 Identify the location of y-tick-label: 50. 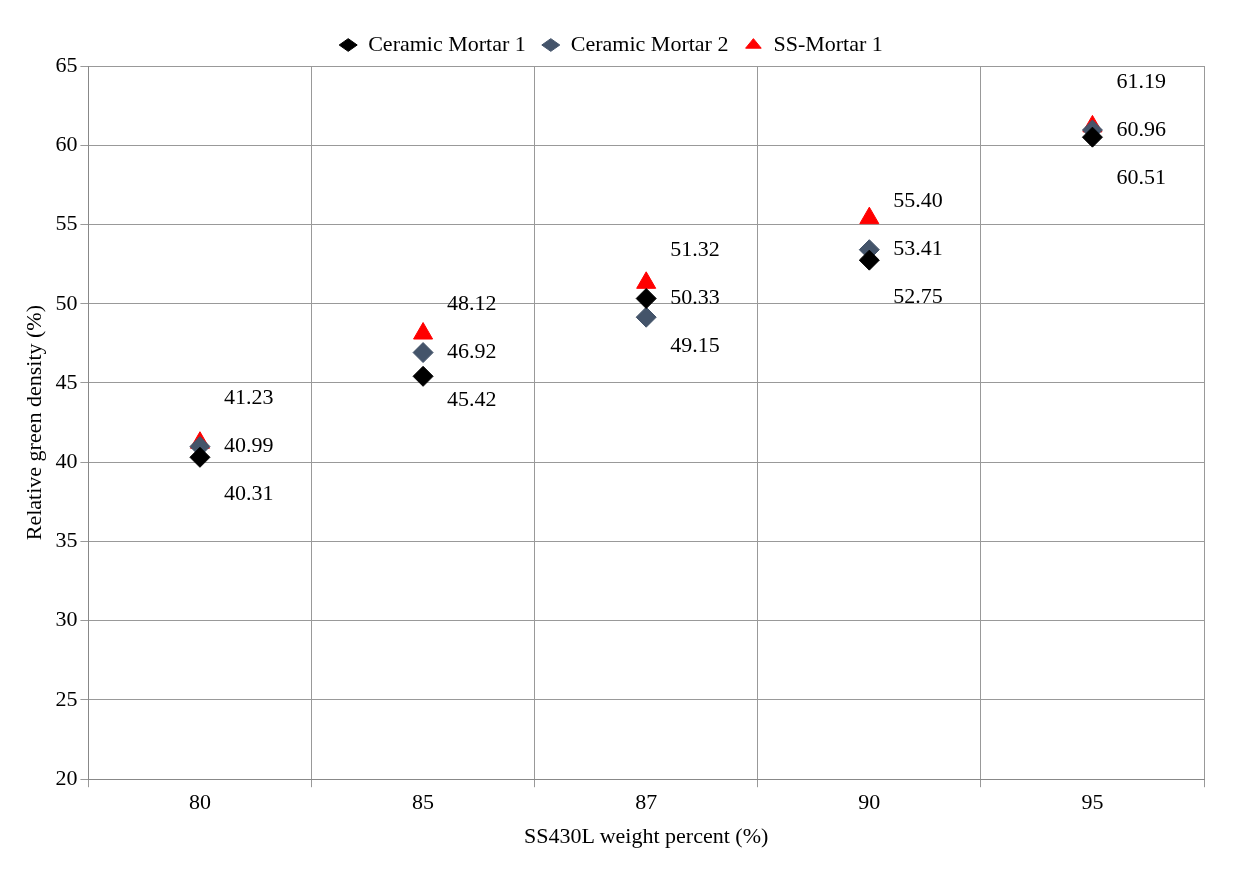
(66, 302).